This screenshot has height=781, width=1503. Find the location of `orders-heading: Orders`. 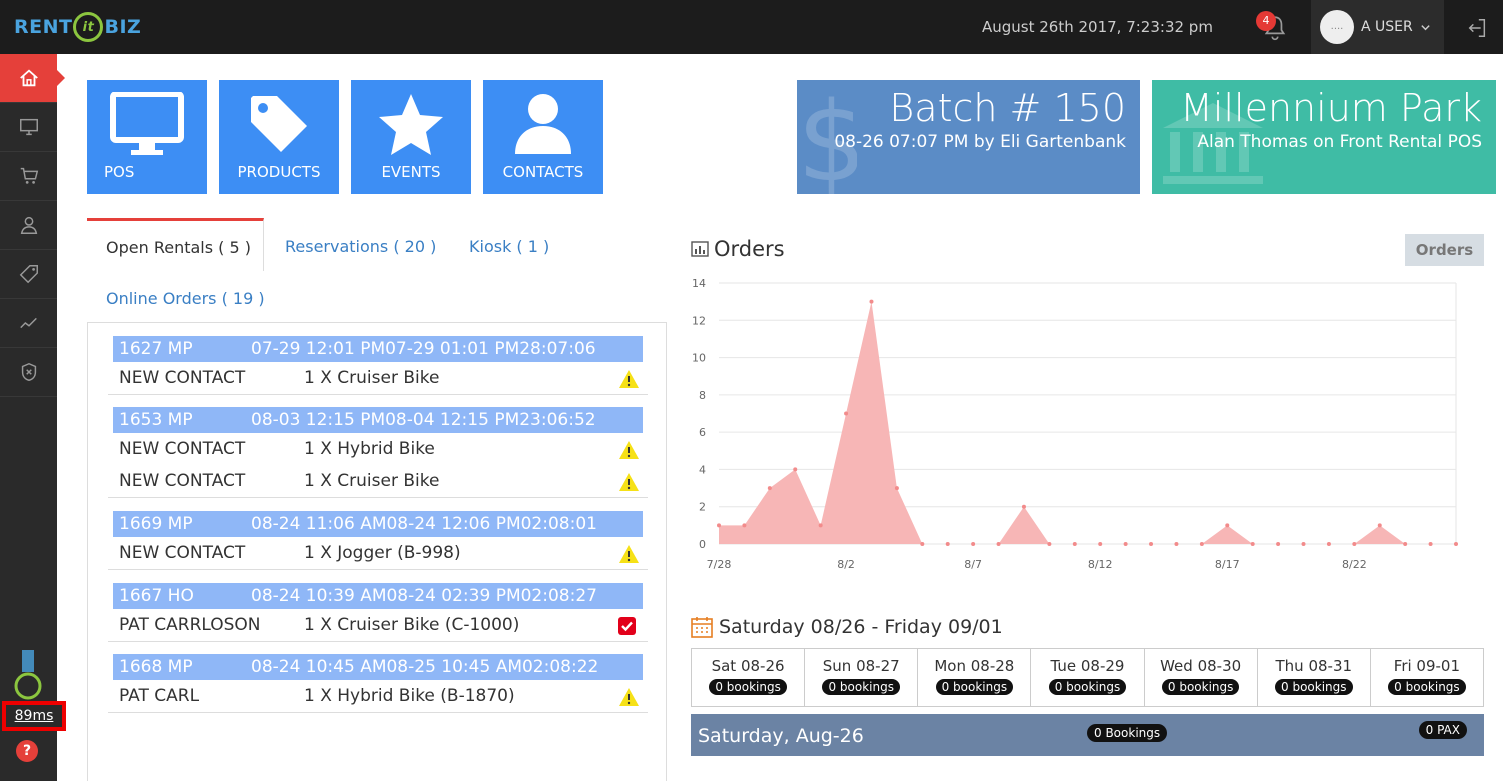

orders-heading: Orders is located at coordinates (738, 249).